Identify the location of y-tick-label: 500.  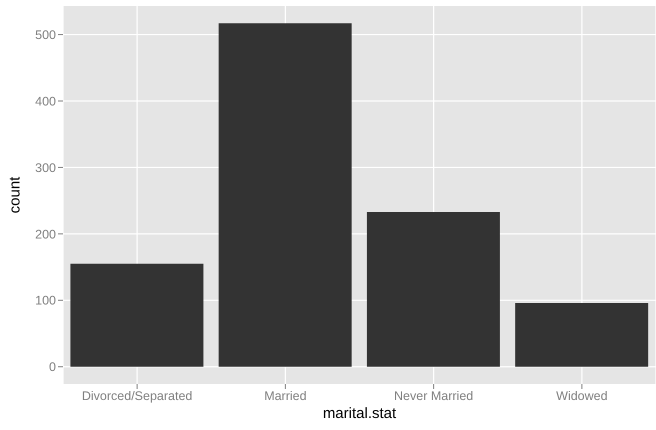
(45, 35).